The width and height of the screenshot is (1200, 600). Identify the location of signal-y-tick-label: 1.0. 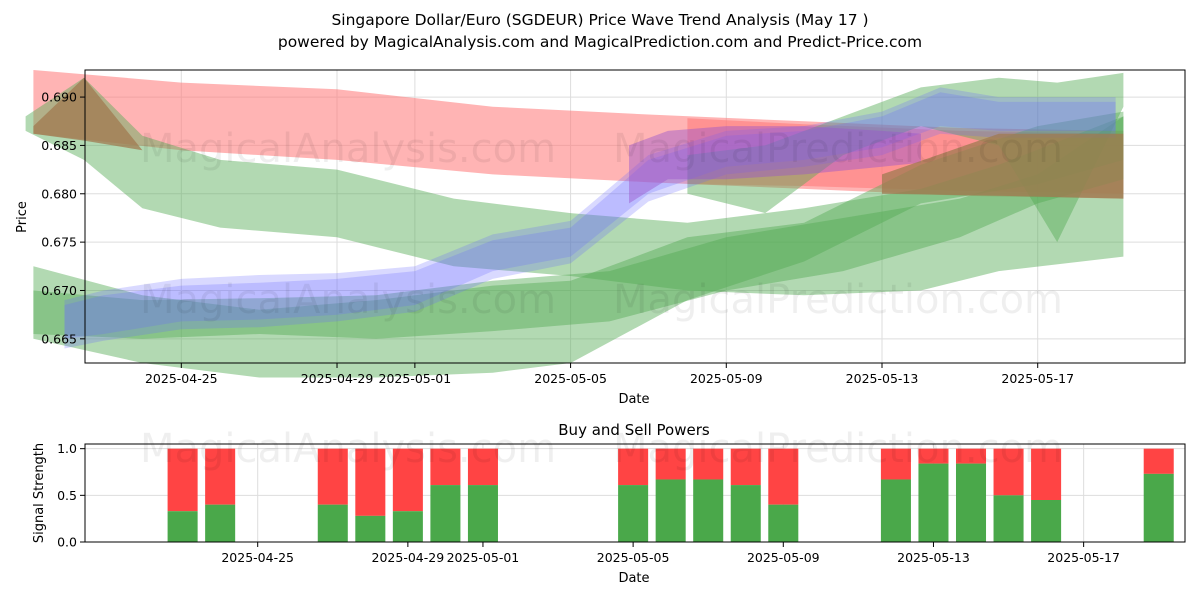
(67, 448).